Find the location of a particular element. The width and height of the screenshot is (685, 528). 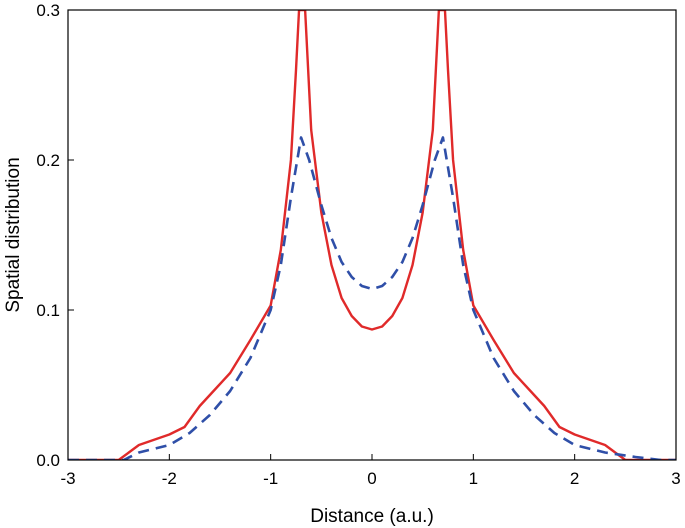

x-tick-label: -3 is located at coordinates (67, 478).